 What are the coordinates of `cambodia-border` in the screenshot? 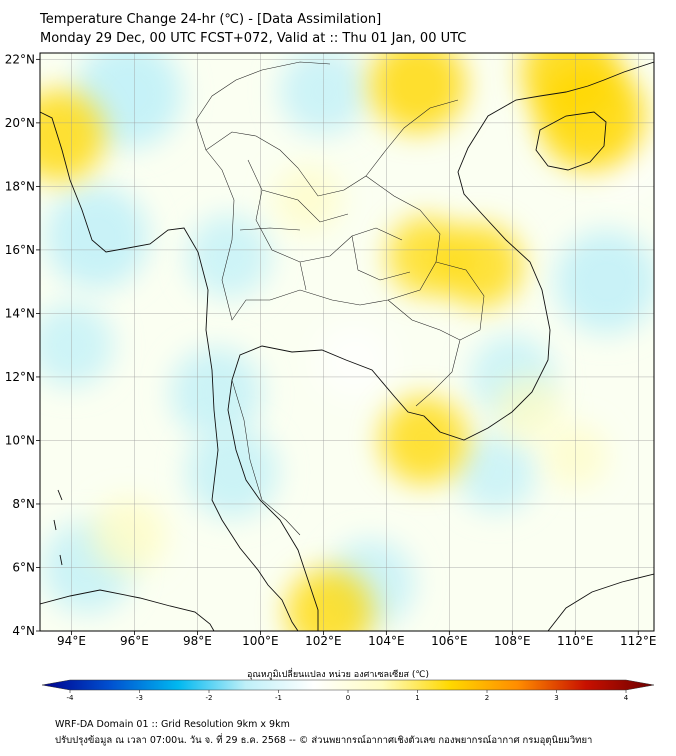 It's located at (424, 353).